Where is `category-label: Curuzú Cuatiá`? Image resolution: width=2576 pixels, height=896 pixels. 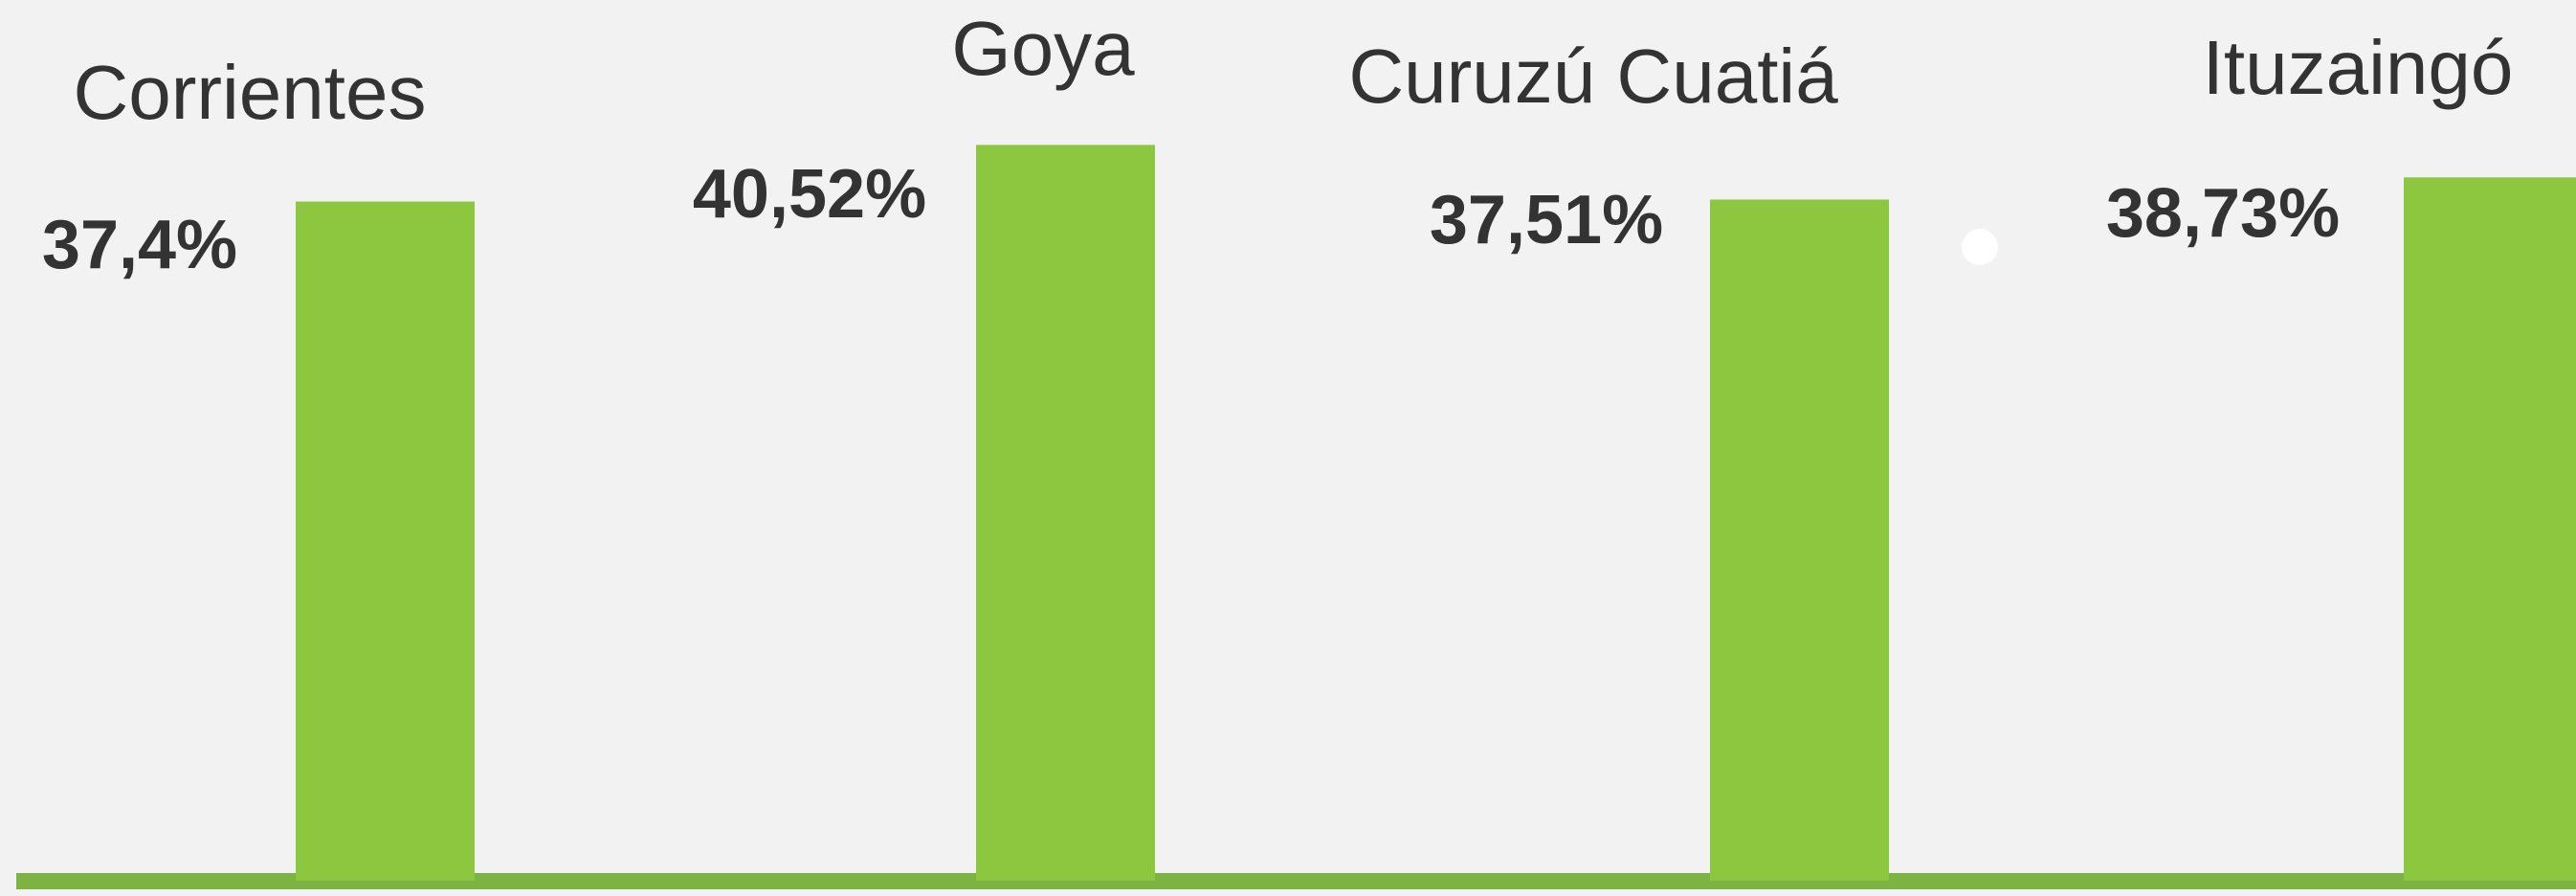
category-label: Curuzú Cuatiá is located at coordinates (1593, 76).